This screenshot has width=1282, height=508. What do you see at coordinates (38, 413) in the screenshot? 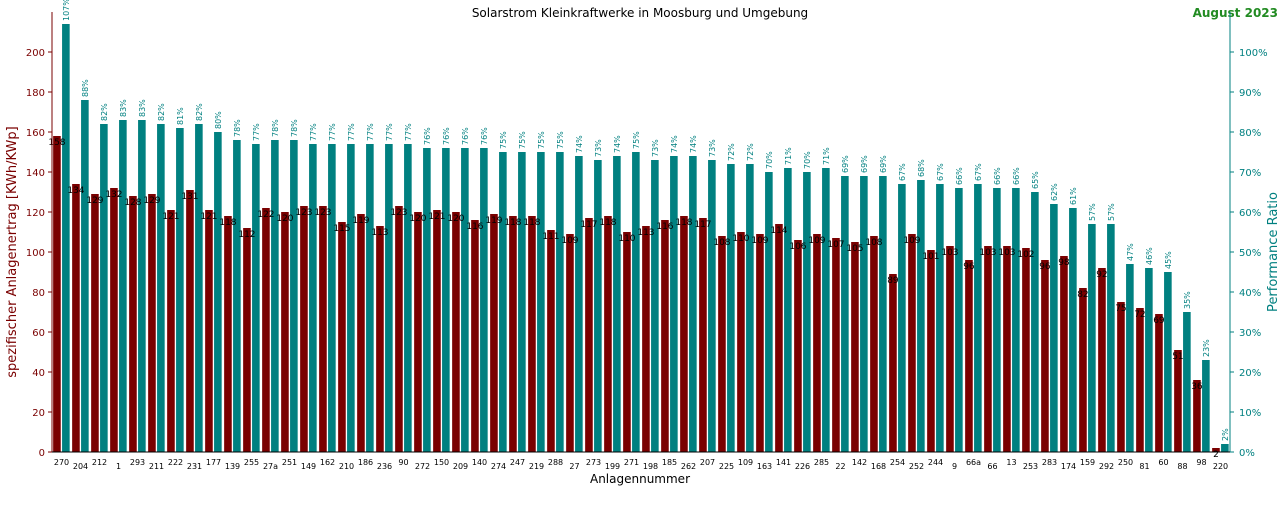
I see `y-tick-label: 20` at bounding box center [38, 413].